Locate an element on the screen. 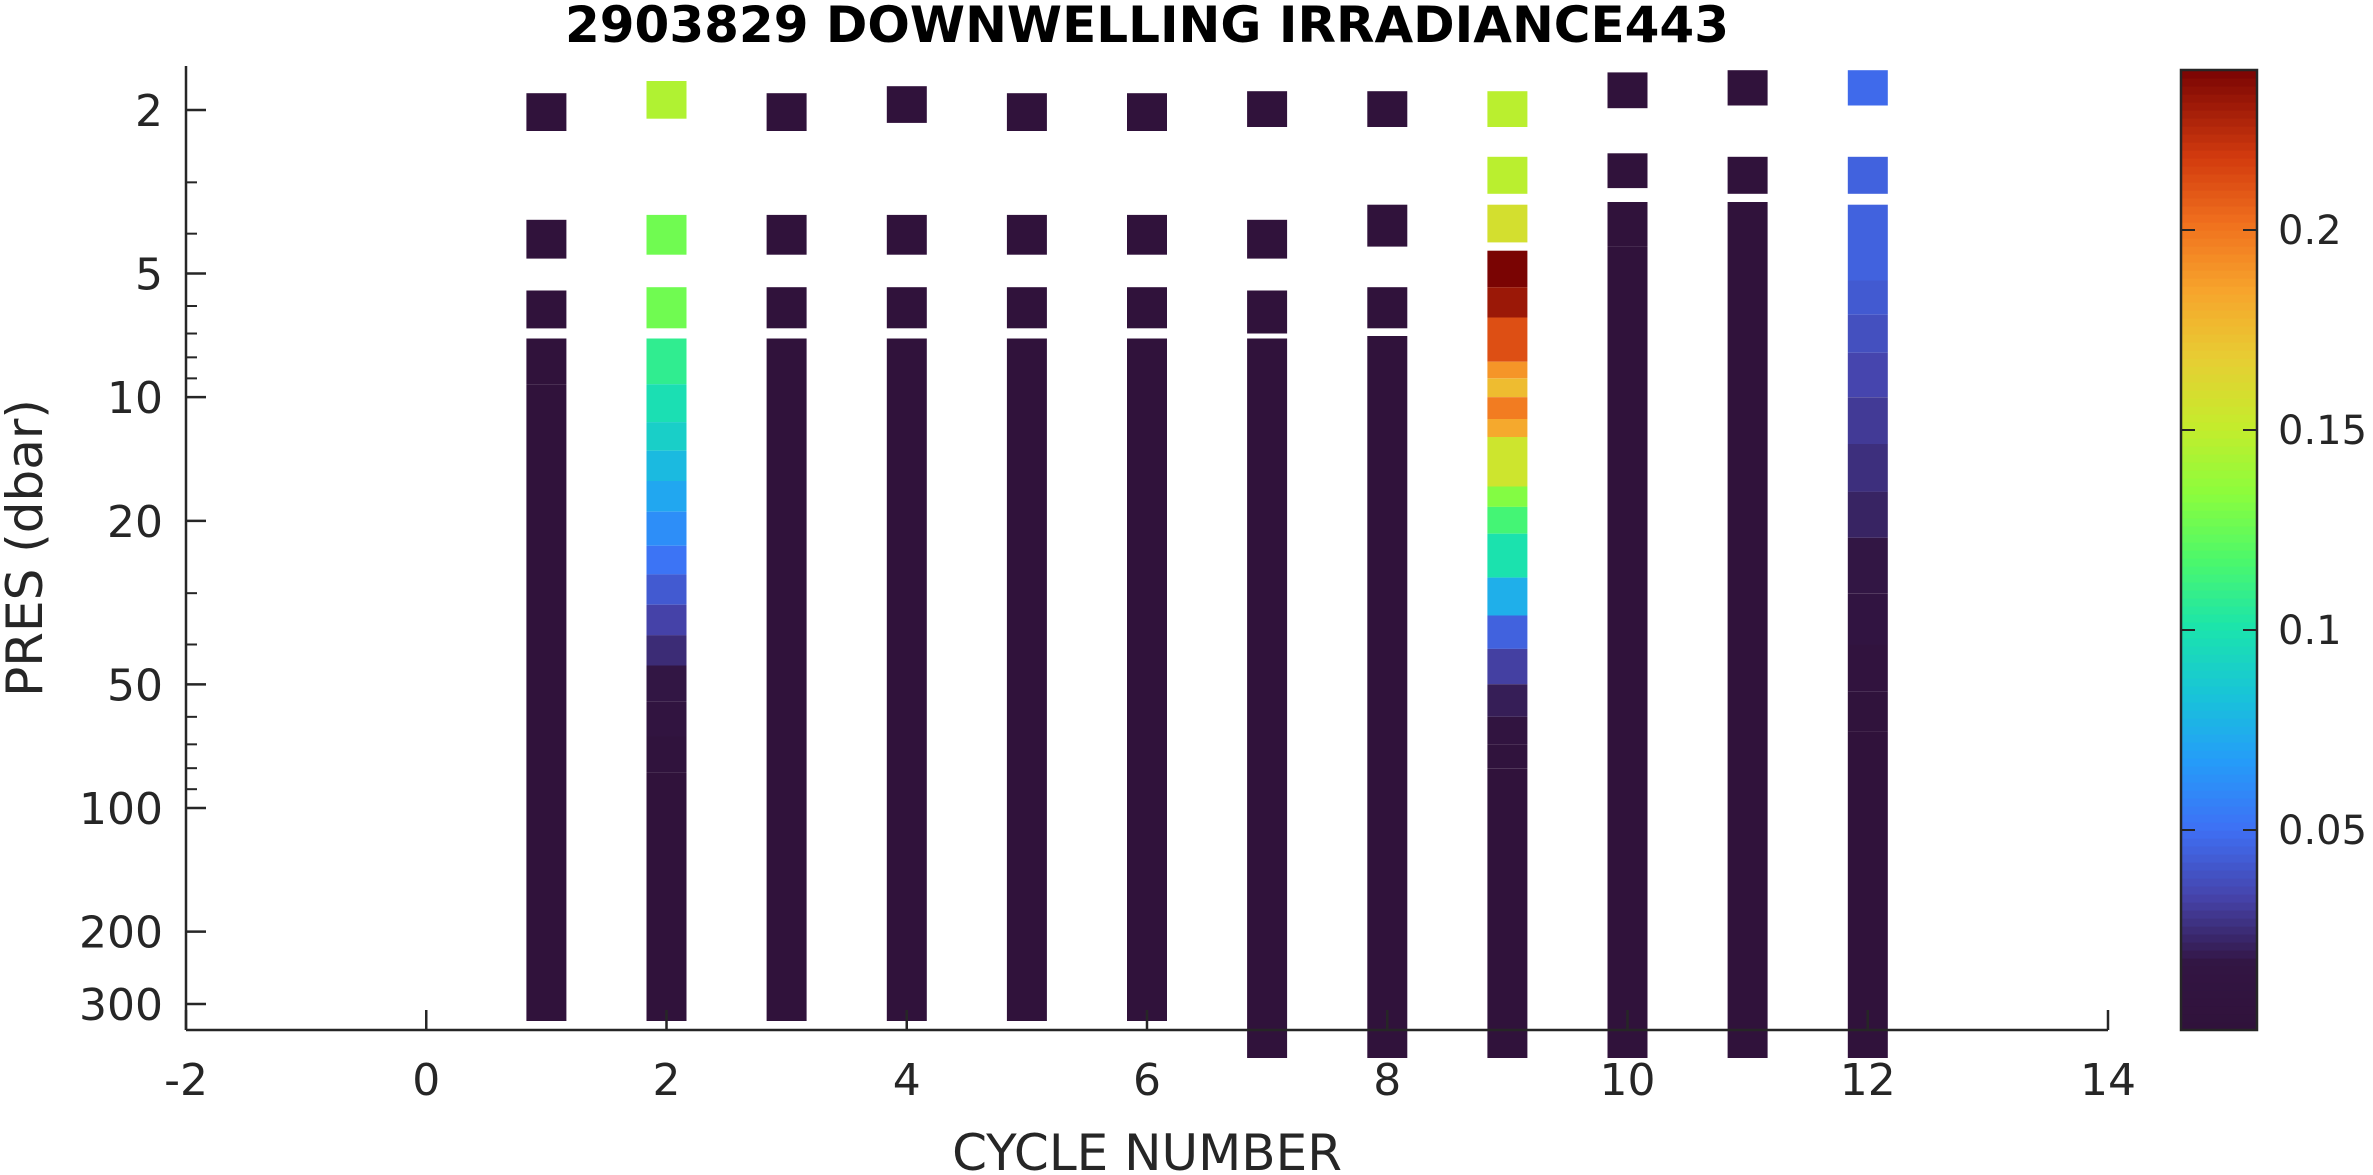  x-tick-label: 6 is located at coordinates (1147, 1080).